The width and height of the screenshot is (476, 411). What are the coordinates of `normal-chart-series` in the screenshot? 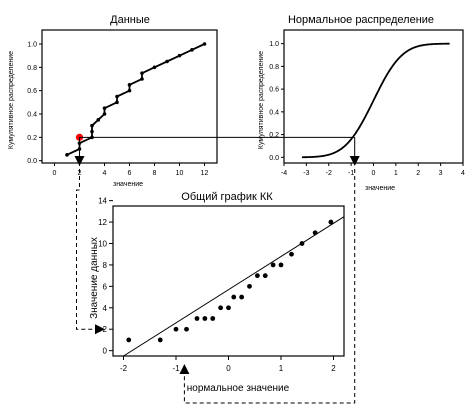 It's located at (375, 100).